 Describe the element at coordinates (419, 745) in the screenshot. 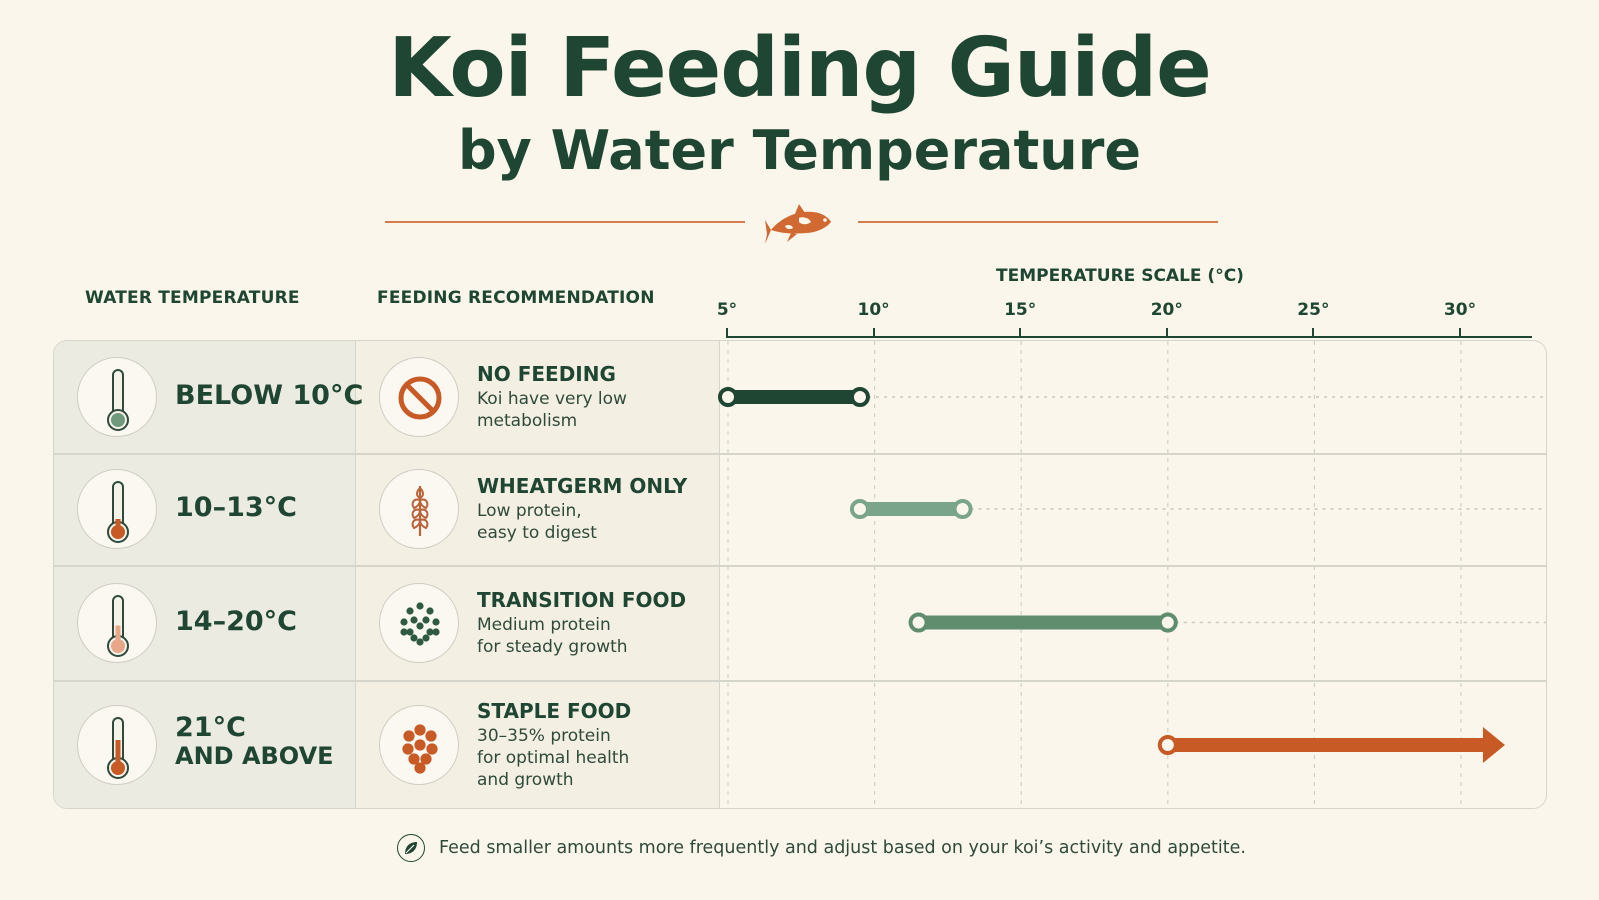

I see `pellets-large-icon` at that location.